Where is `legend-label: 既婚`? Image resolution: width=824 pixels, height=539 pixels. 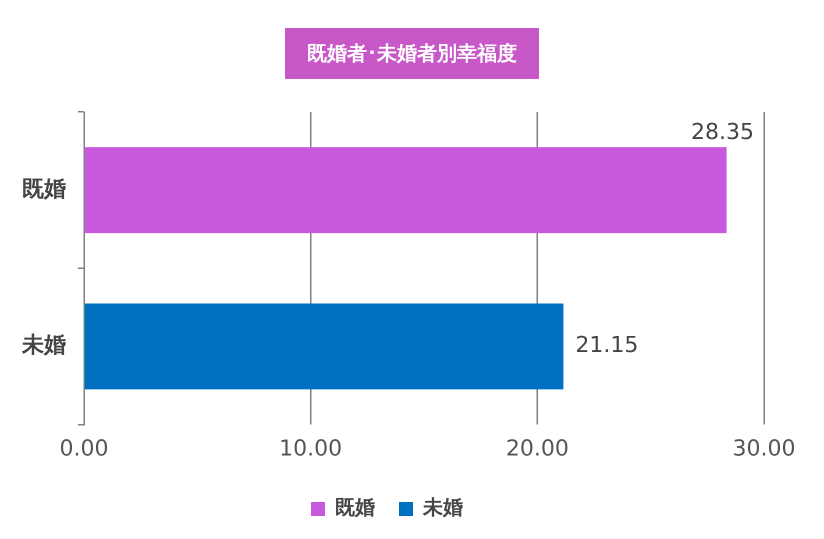
legend-label: 既婚 is located at coordinates (355, 507).